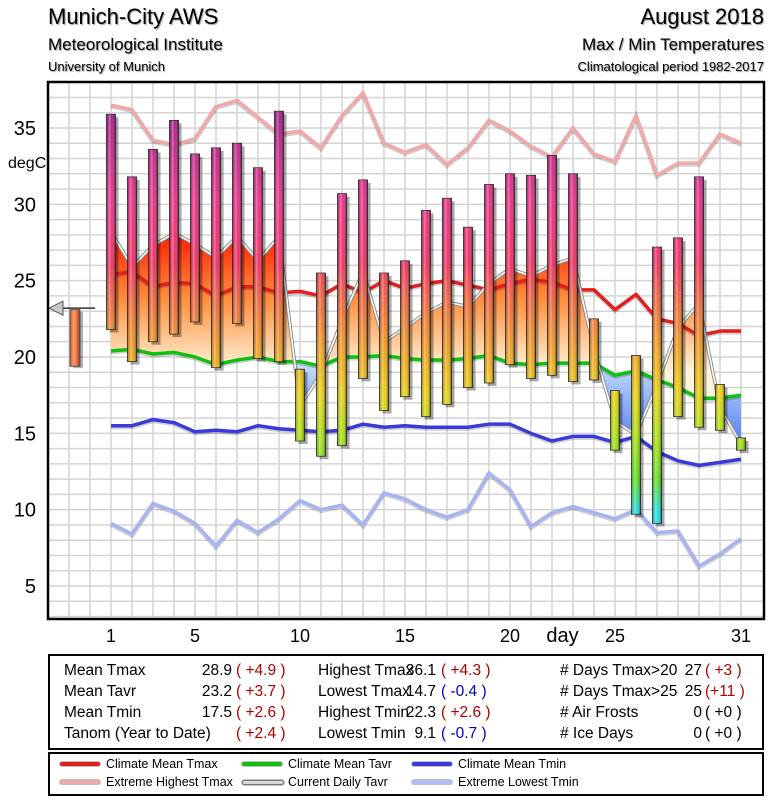  I want to click on legend-label: Extreme Highest Tmax, so click(169, 782).